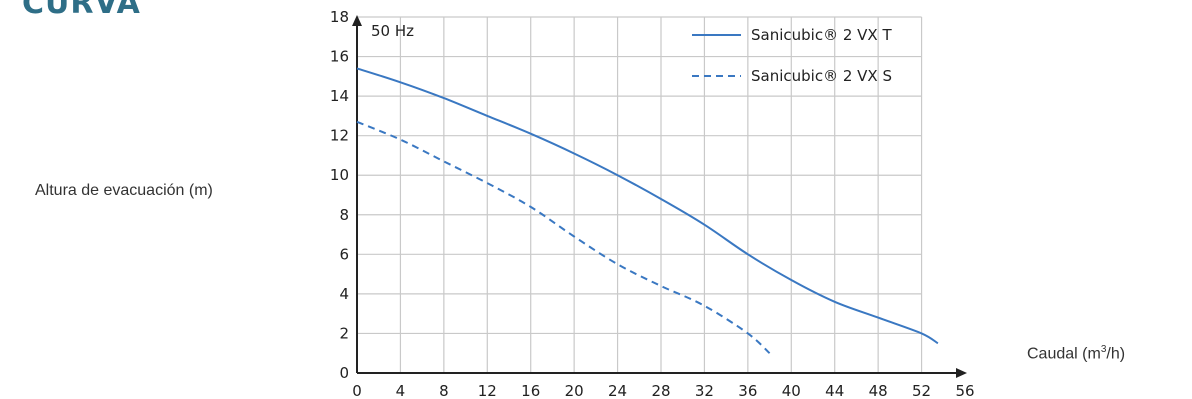 The image size is (1192, 399). What do you see at coordinates (344, 373) in the screenshot?
I see `y-tick-label: 0` at bounding box center [344, 373].